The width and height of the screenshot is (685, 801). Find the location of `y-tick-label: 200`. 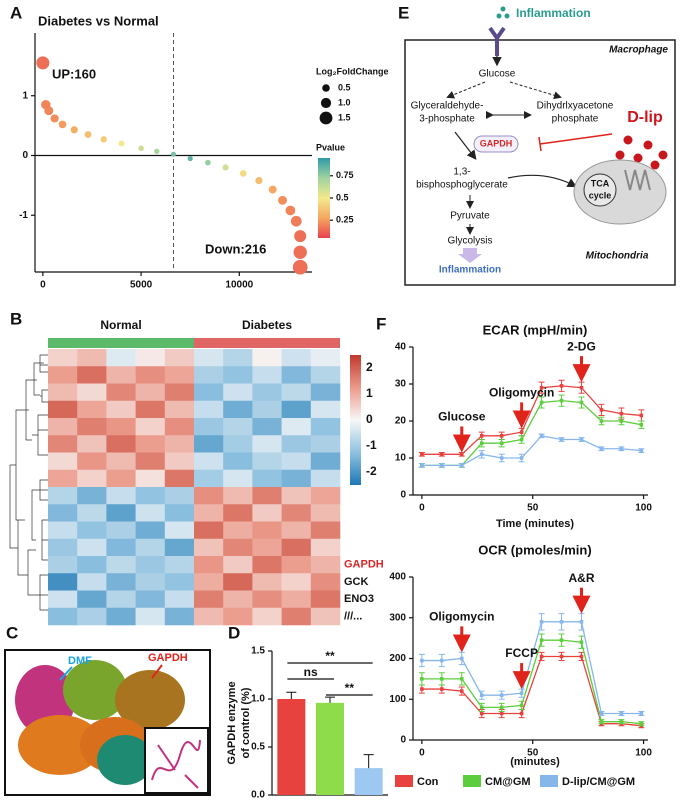

y-tick-label: 200 is located at coordinates (397, 658).